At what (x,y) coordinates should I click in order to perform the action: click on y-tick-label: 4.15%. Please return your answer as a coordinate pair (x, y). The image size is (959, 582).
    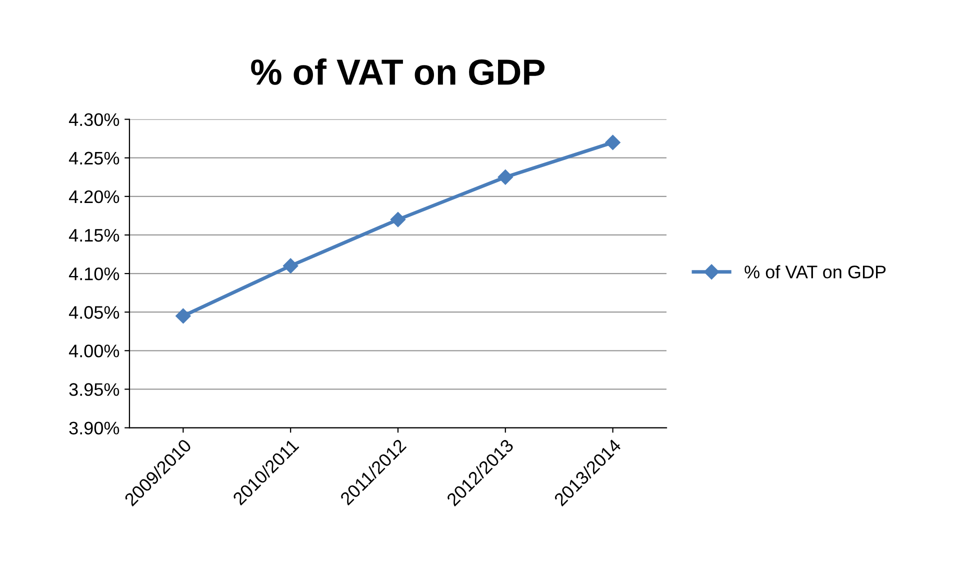
    Looking at the image, I should click on (94, 235).